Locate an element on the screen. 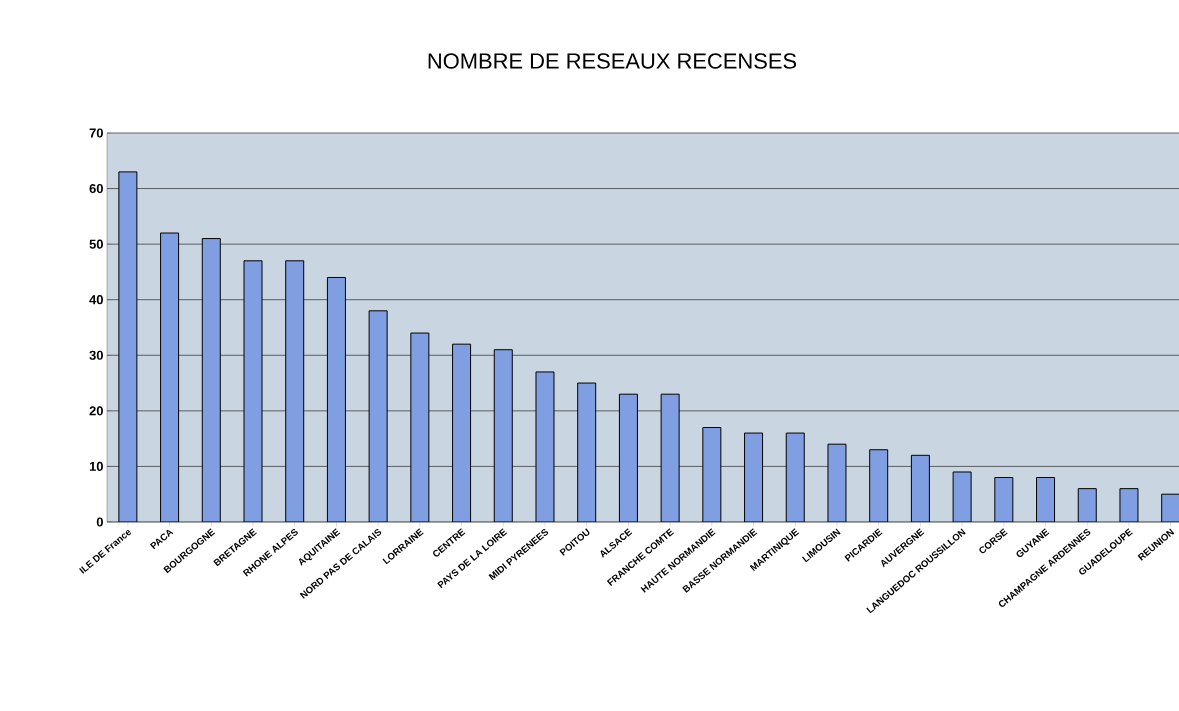  y-tick-label: 50 is located at coordinates (96, 244).